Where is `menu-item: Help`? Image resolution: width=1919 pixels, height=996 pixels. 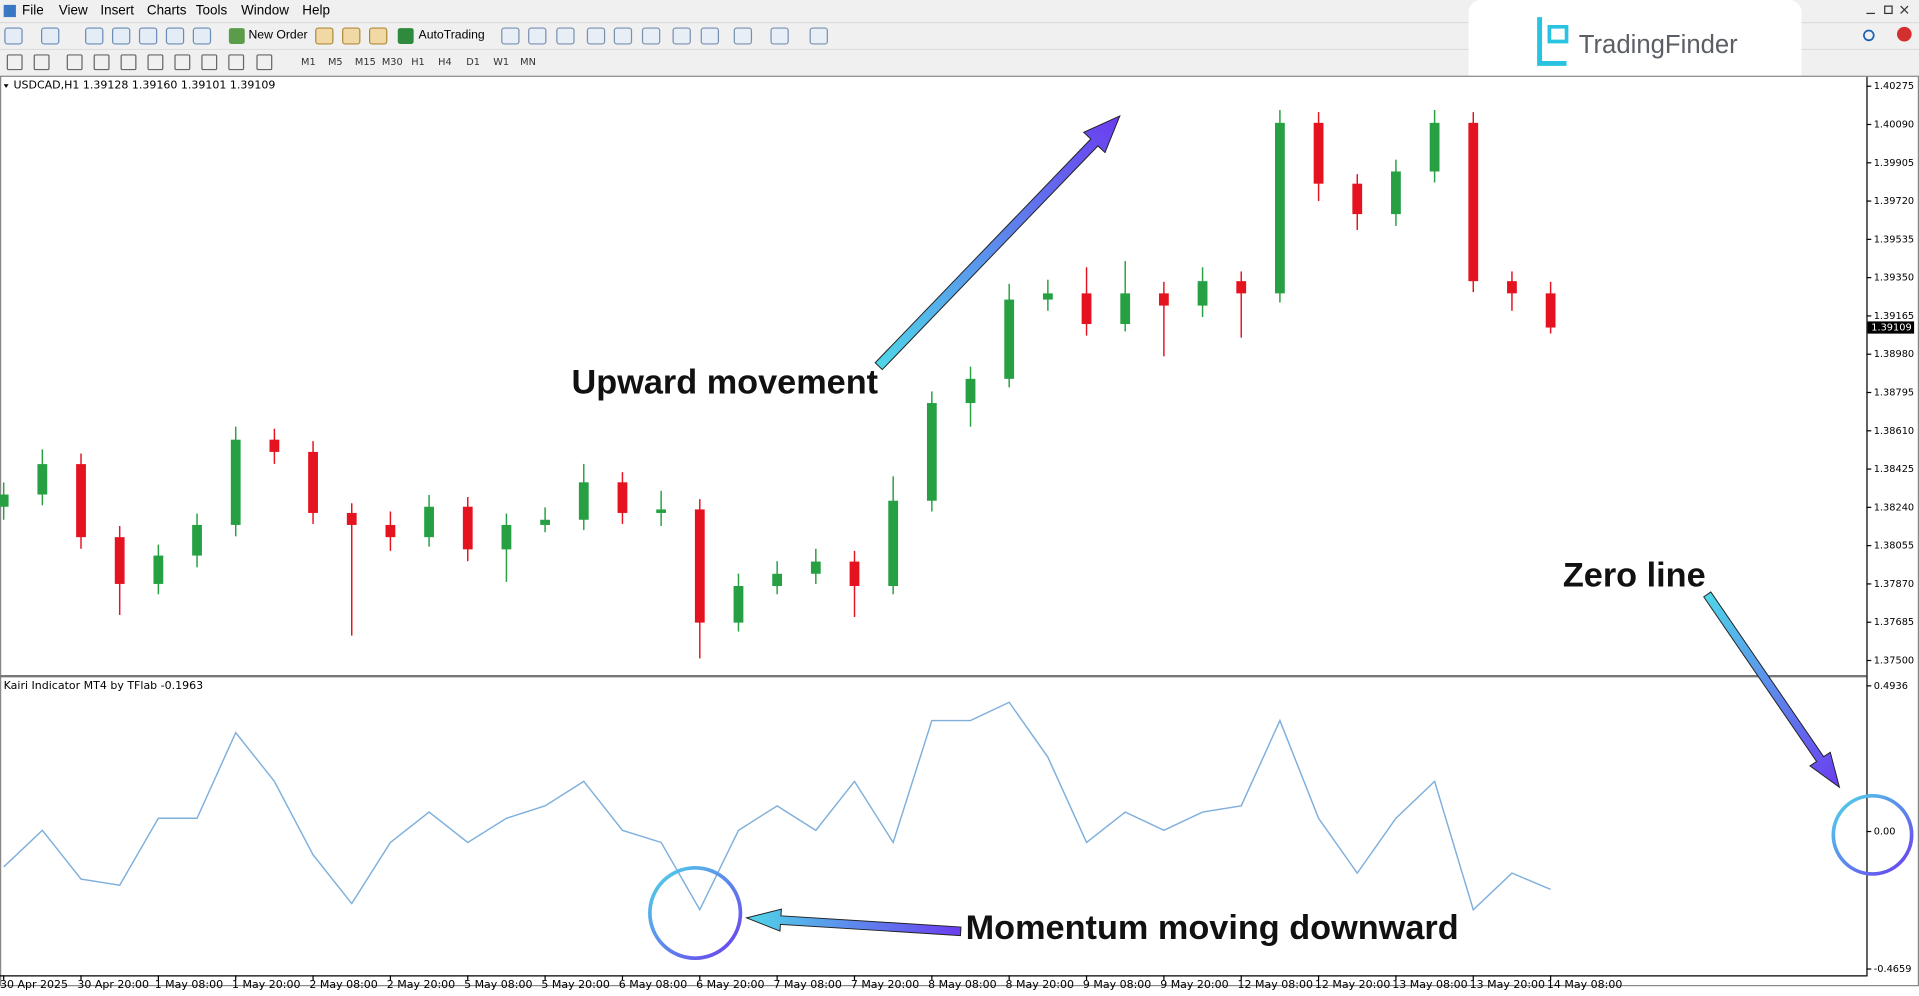
menu-item: Help is located at coordinates (316, 10).